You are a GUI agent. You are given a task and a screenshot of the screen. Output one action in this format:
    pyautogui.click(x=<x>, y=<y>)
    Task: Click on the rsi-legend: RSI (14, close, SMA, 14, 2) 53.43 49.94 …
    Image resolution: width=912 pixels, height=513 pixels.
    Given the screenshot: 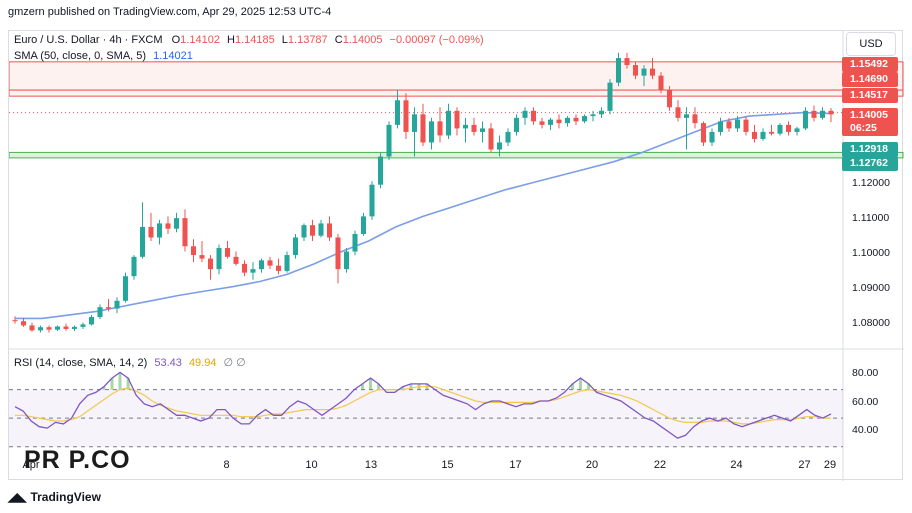 What is the action you would take?
    pyautogui.click(x=130, y=362)
    